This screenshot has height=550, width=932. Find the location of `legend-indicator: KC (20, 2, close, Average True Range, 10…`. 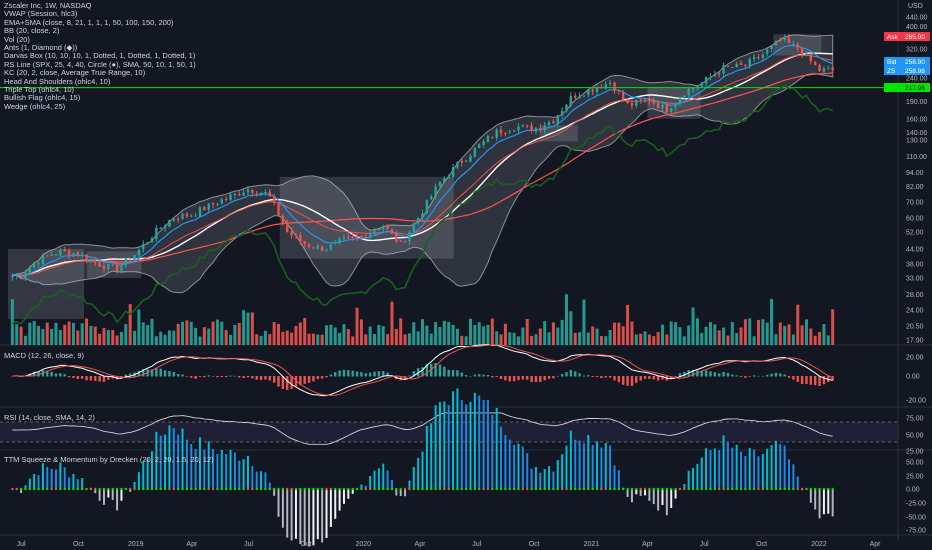

legend-indicator: KC (20, 2, close, Average True Range, 10… is located at coordinates (75, 73).